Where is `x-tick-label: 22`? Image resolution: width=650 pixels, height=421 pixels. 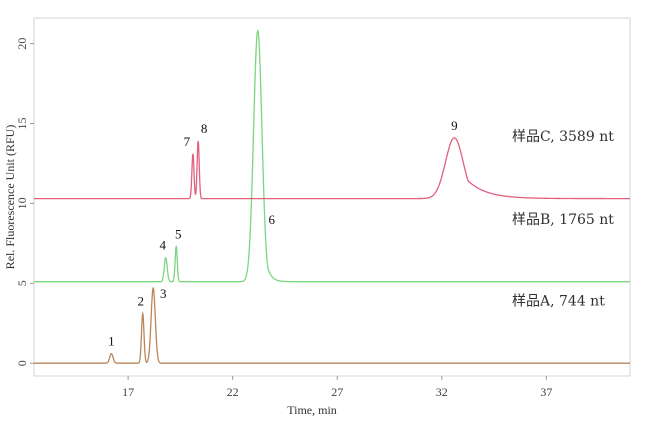
x-tick-label: 22 is located at coordinates (233, 392).